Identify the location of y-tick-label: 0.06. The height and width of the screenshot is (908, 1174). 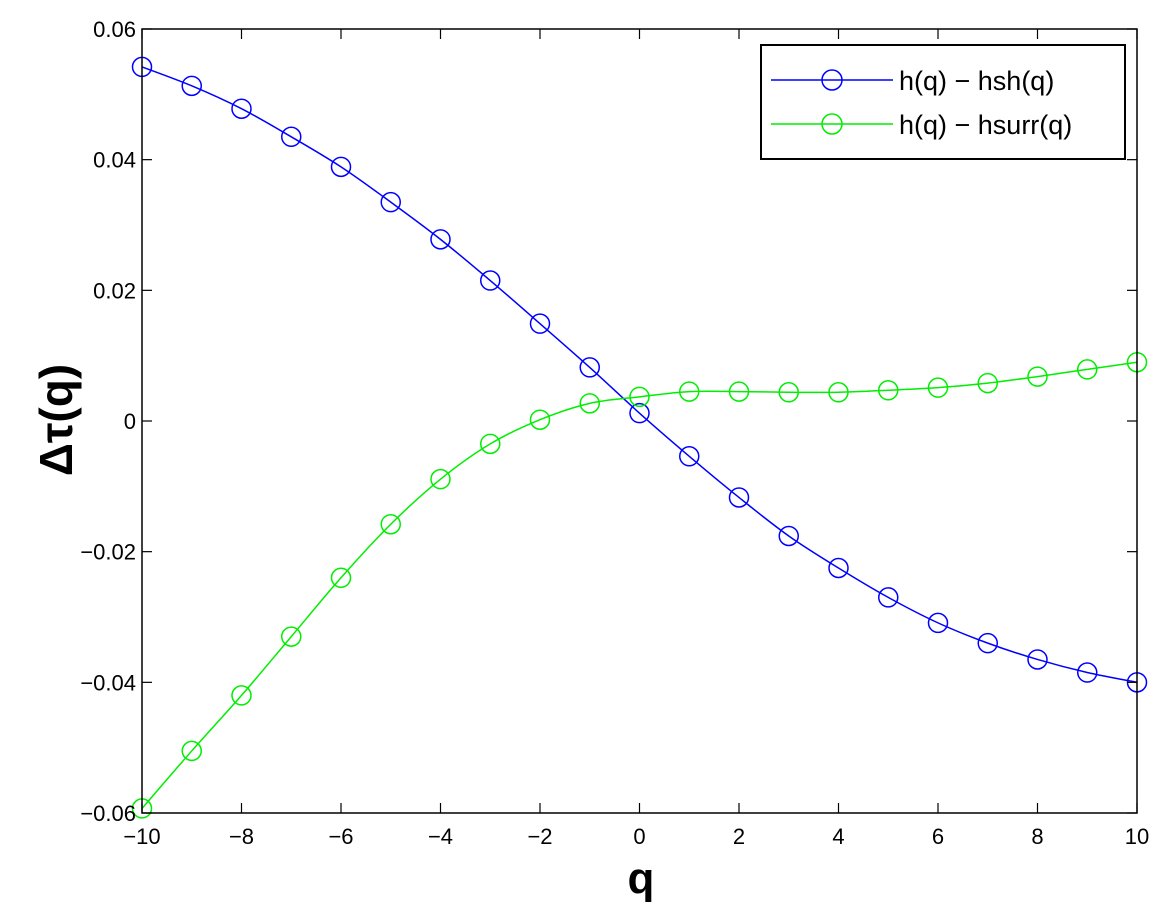
(114, 29).